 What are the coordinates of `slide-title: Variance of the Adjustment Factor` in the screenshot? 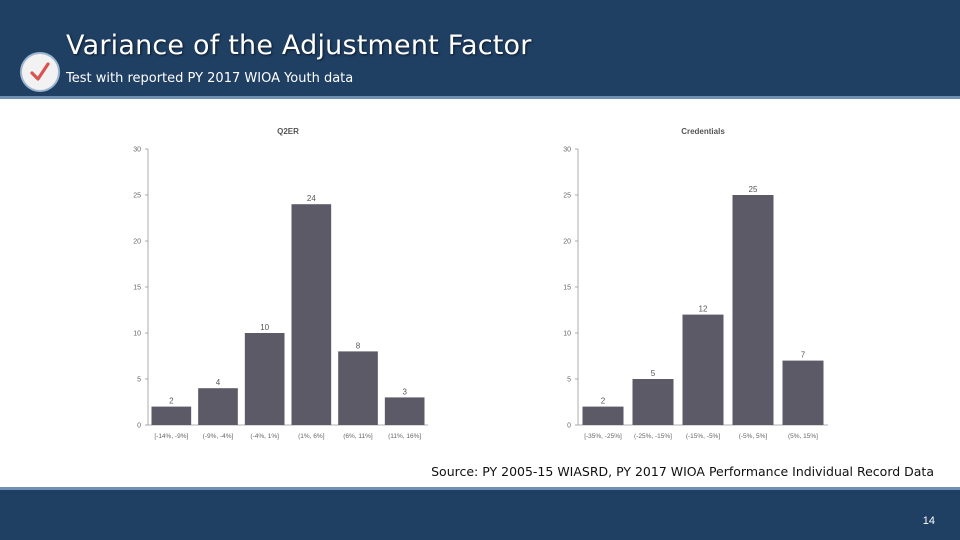 It's located at (299, 45).